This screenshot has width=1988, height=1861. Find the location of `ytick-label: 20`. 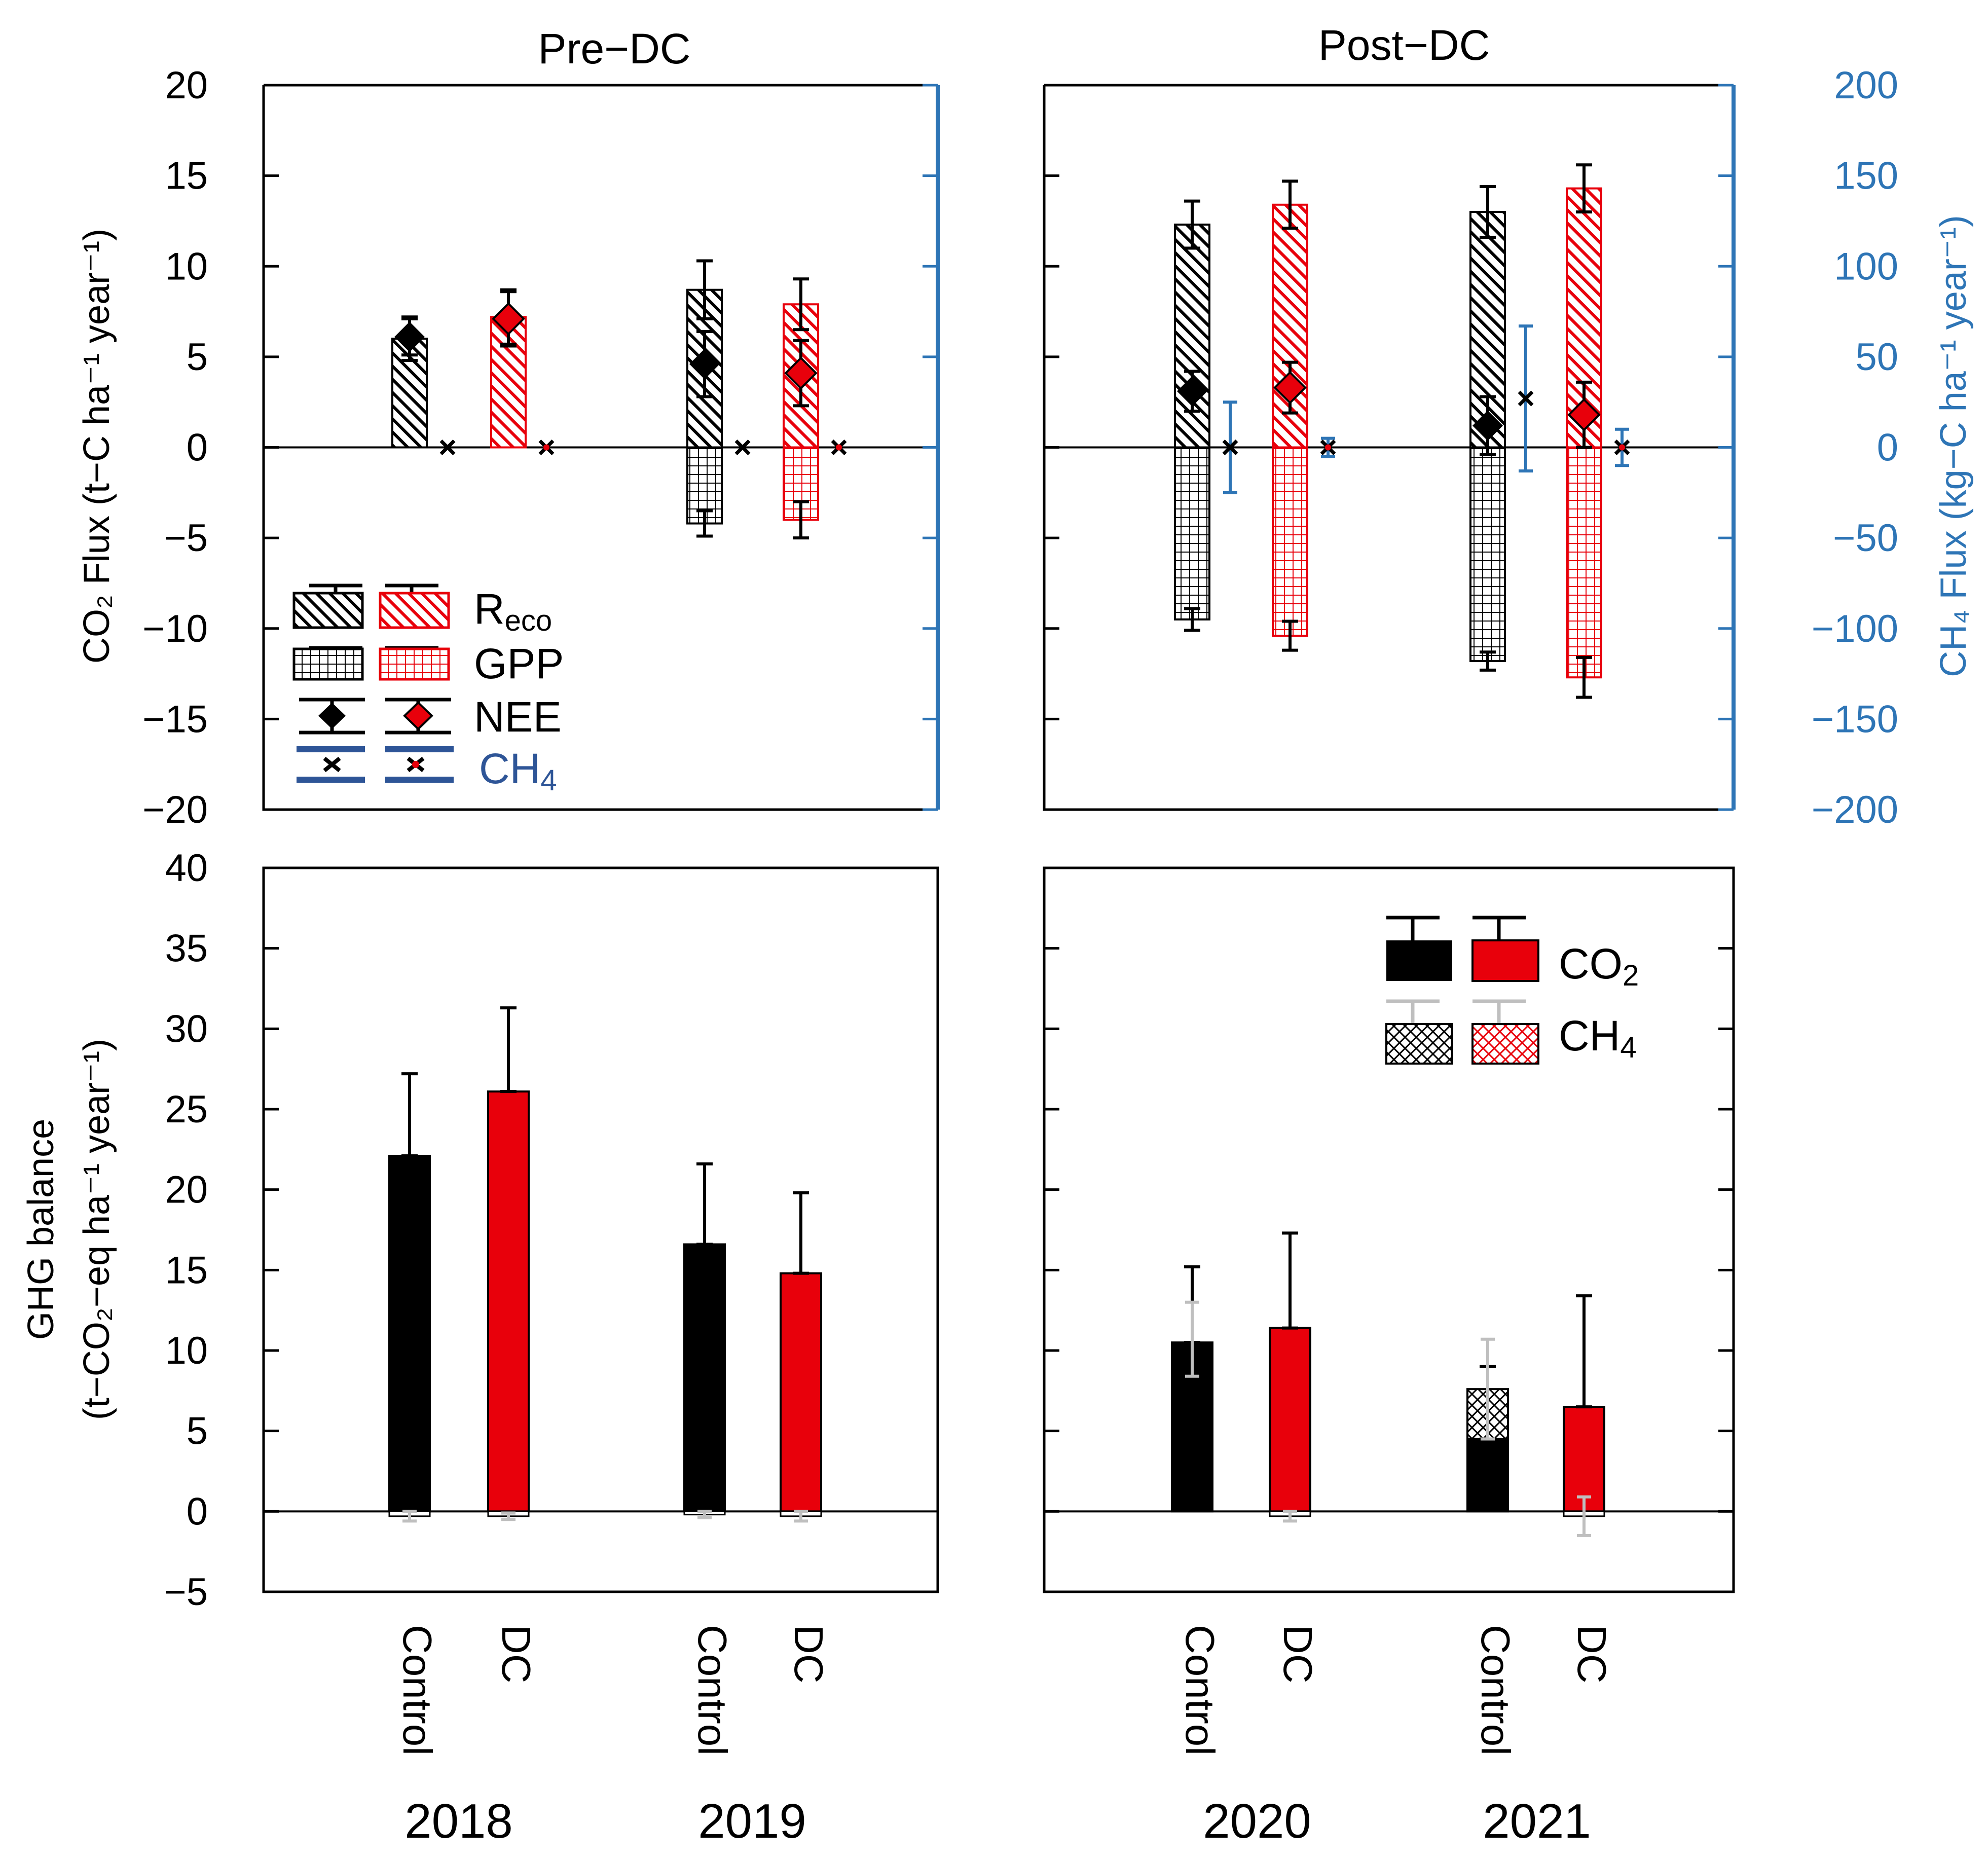

ytick-label: 20 is located at coordinates (186, 1190).